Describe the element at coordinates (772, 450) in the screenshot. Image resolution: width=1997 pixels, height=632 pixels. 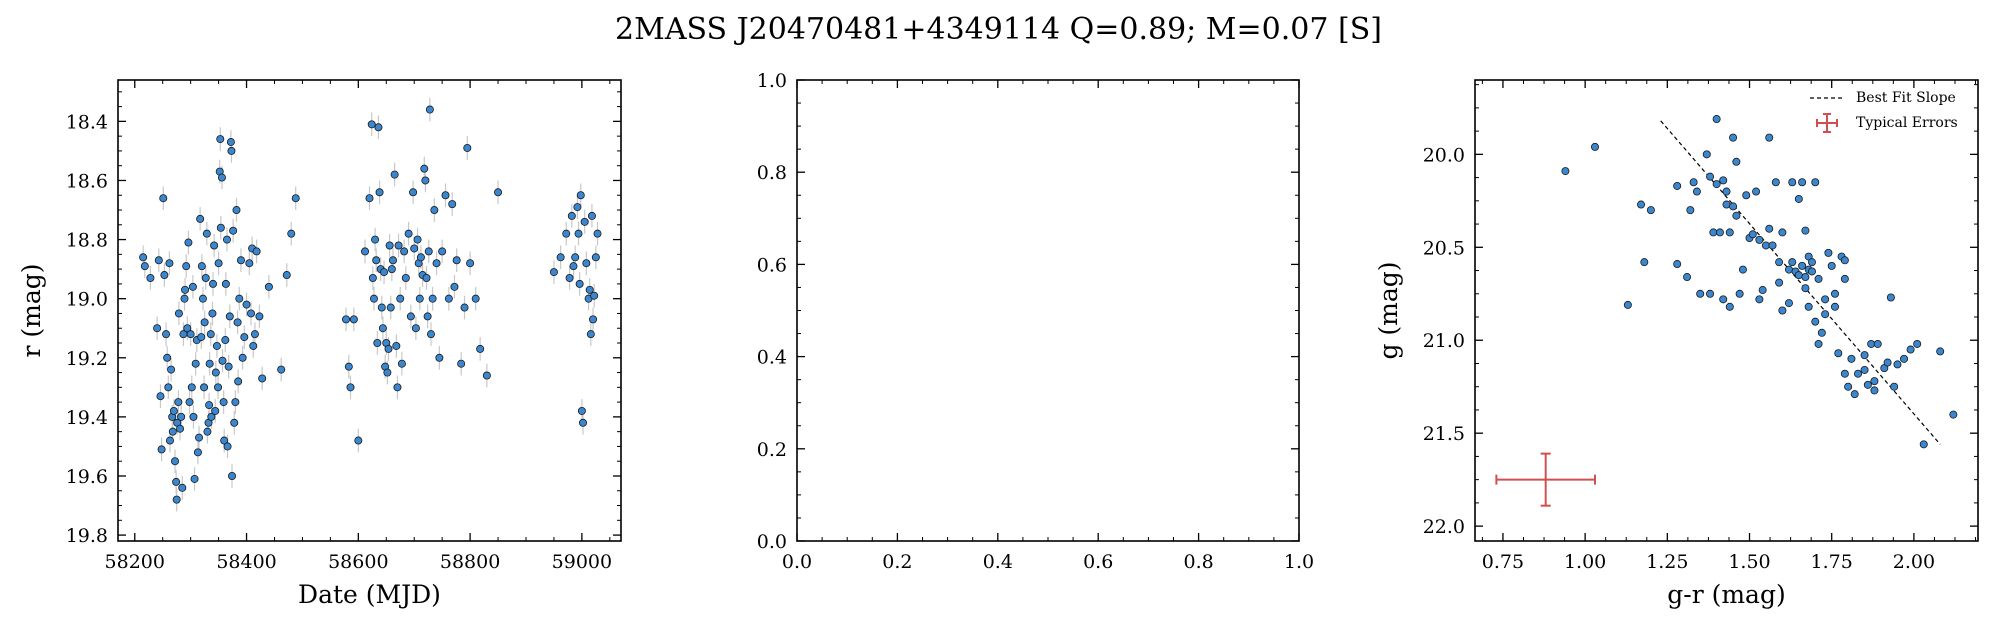
I see `y-tick-label: 0.2` at that location.